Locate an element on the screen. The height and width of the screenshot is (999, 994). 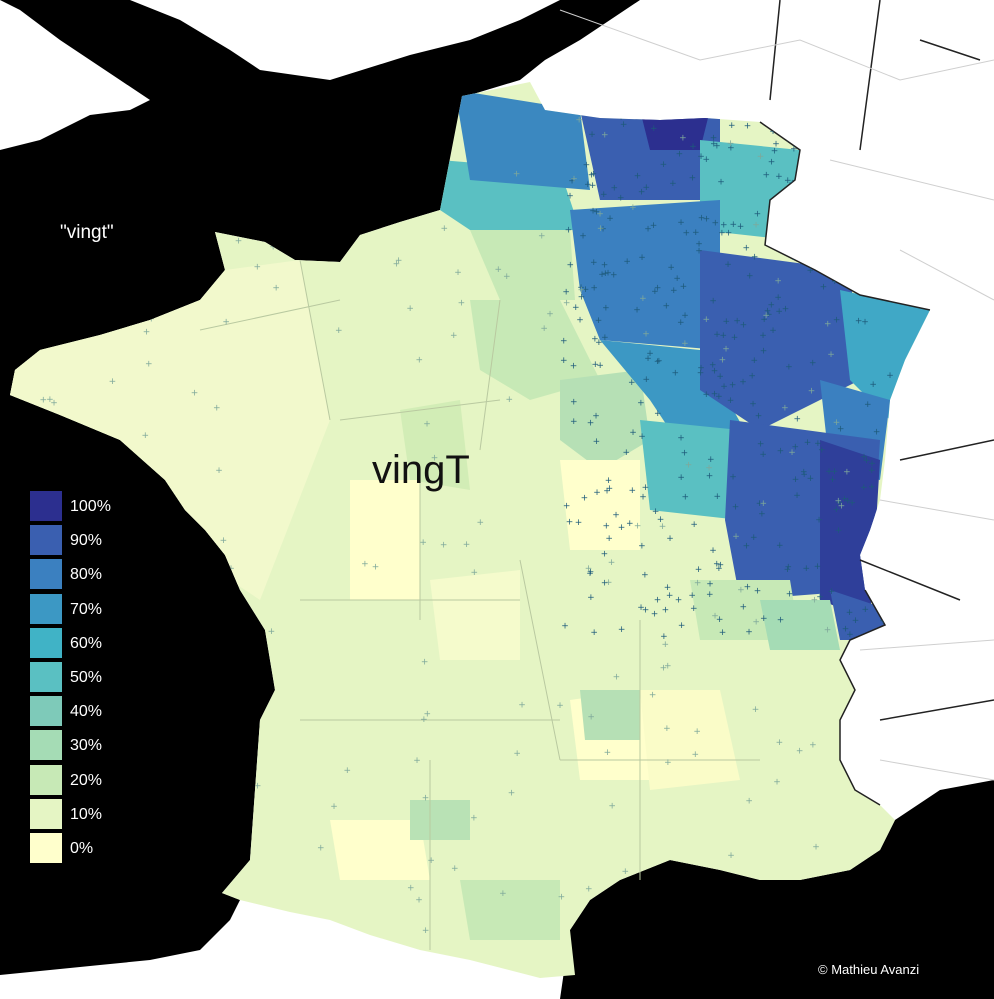
legend-label: 90% is located at coordinates (86, 541).